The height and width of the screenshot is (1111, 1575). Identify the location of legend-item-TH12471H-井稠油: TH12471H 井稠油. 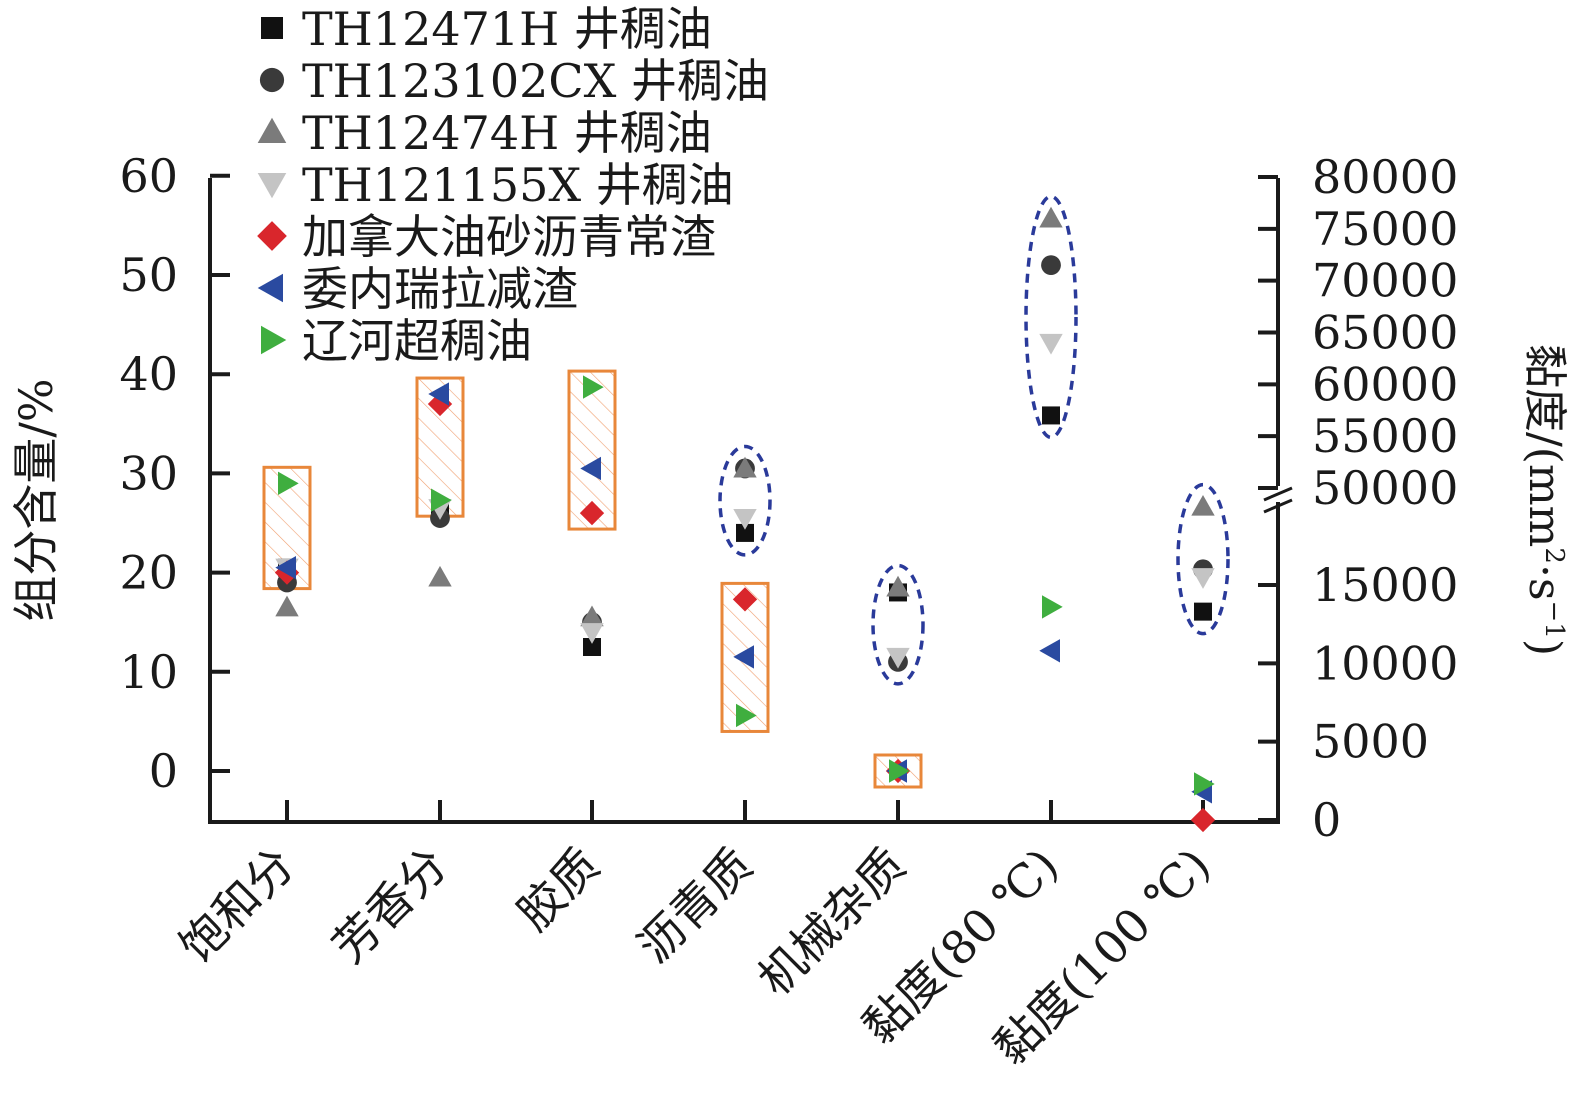
(486, 29).